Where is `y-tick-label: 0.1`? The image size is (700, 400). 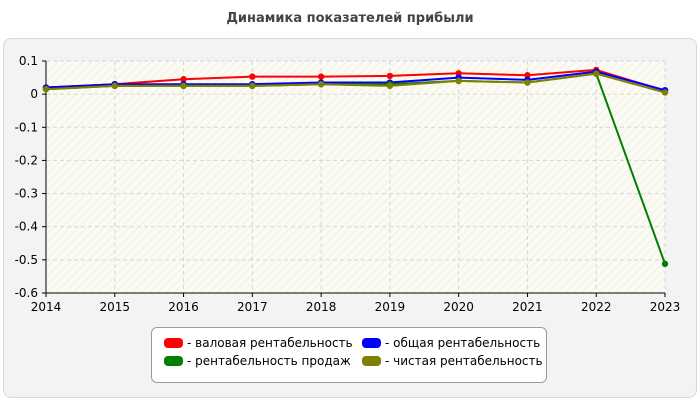 y-tick-label: 0.1 is located at coordinates (28, 61).